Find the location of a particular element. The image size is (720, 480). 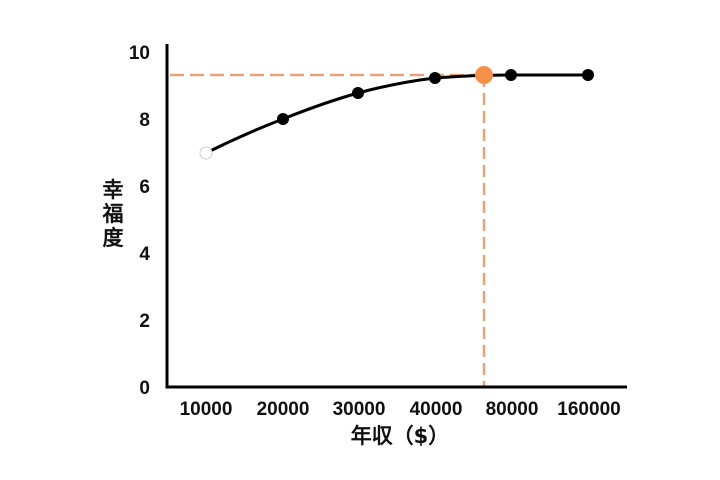

x-tick-40000: 40000 is located at coordinates (436, 409).